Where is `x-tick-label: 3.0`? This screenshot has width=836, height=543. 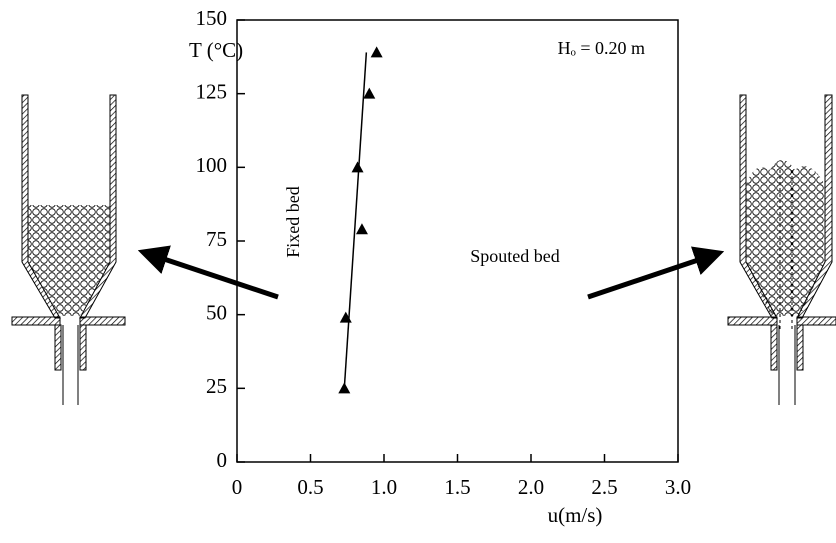 x-tick-label: 3.0 is located at coordinates (678, 487).